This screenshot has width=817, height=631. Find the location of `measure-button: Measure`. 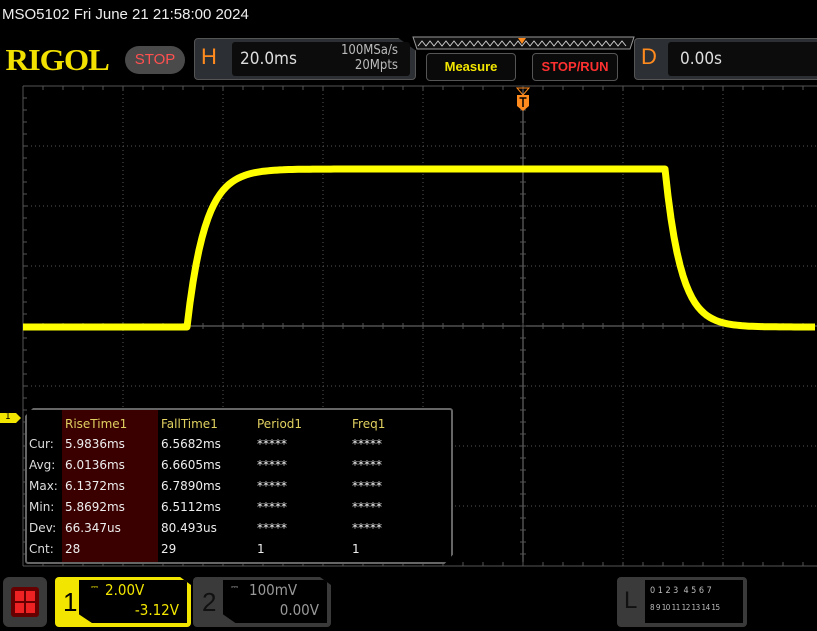

measure-button: Measure is located at coordinates (471, 67).